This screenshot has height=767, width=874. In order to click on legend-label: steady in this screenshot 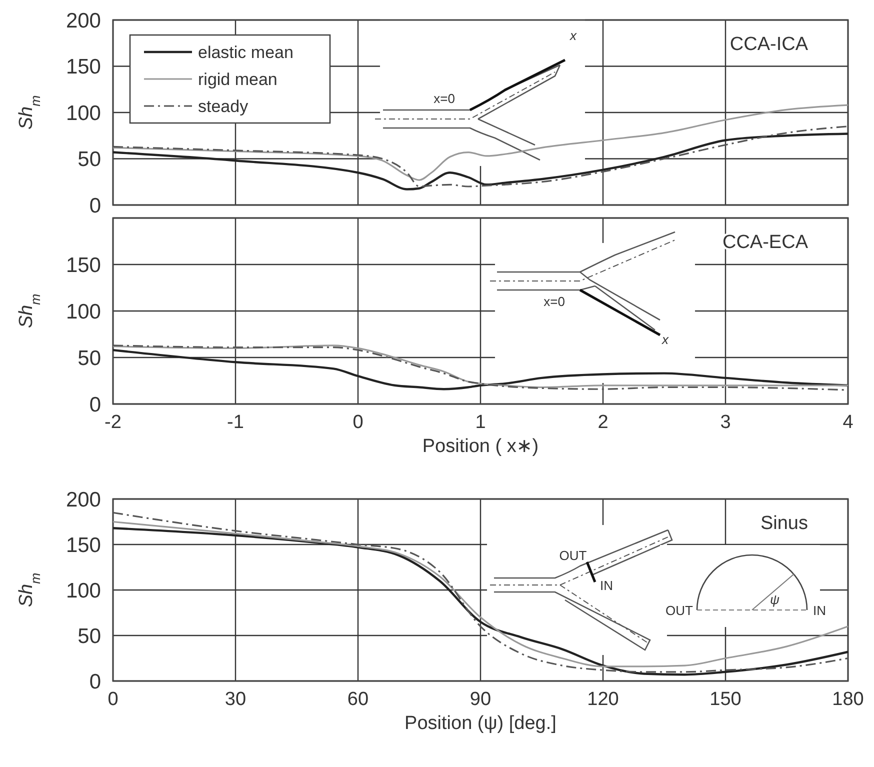, I will do `click(223, 106)`.